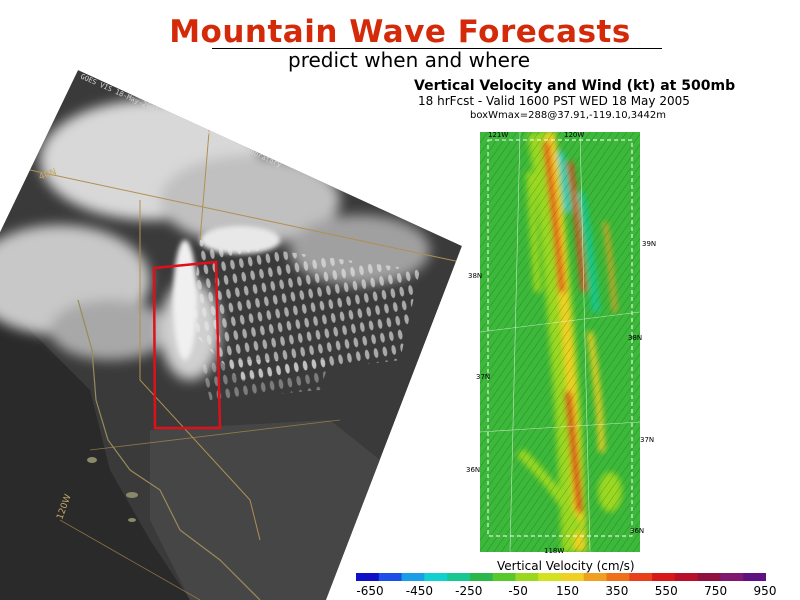 The width and height of the screenshot is (800, 600). What do you see at coordinates (475, 276) in the screenshot?
I see `model-lat-38n: 38N` at bounding box center [475, 276].